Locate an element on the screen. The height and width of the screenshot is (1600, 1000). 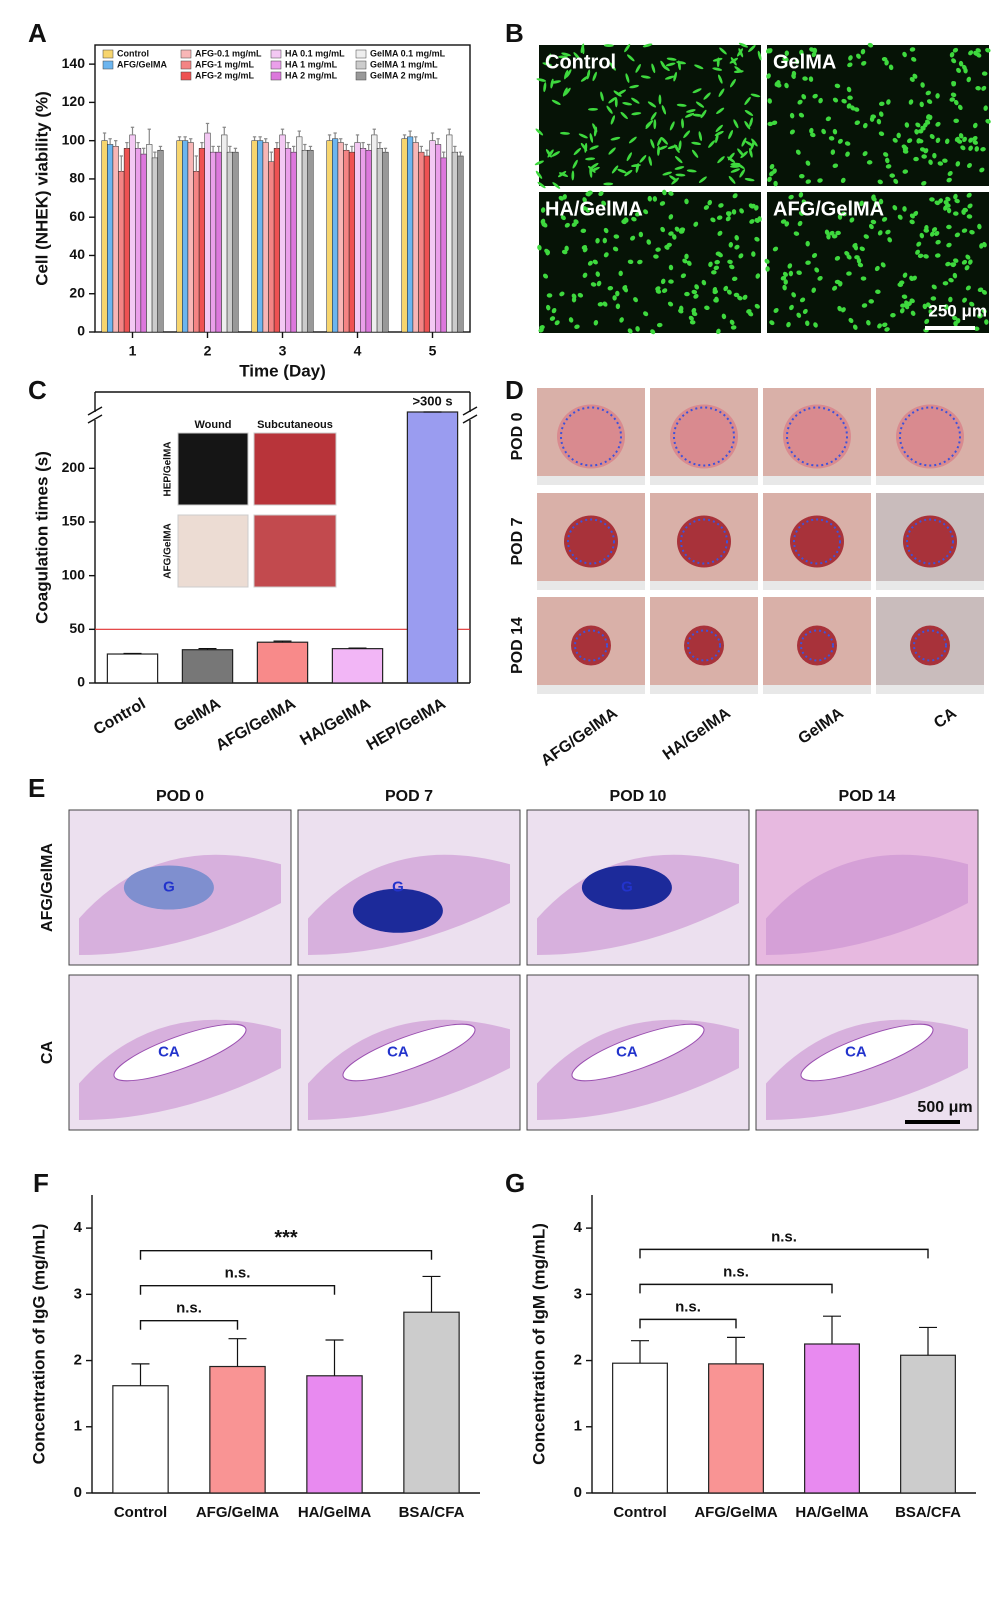
ruler is located at coordinates (930, 689).